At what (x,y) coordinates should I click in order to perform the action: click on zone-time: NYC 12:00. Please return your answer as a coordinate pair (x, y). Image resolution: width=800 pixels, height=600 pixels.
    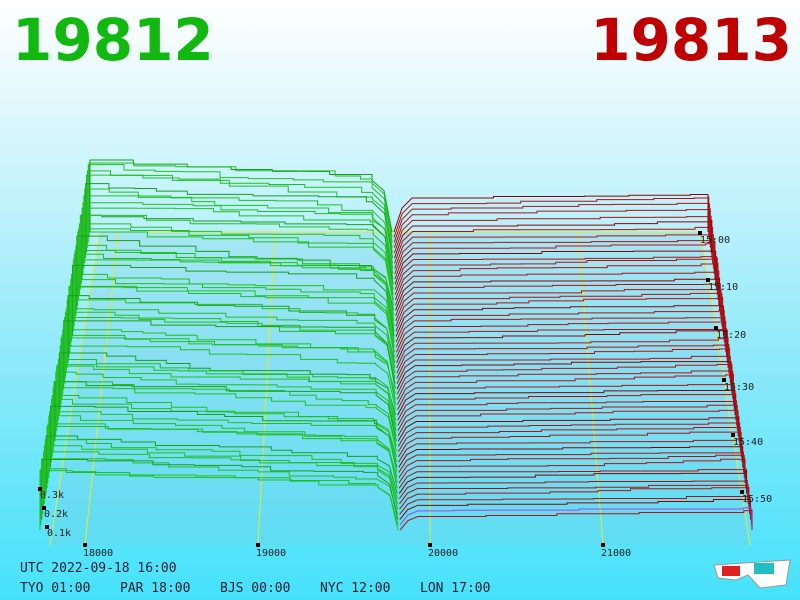
    Looking at the image, I should click on (355, 588).